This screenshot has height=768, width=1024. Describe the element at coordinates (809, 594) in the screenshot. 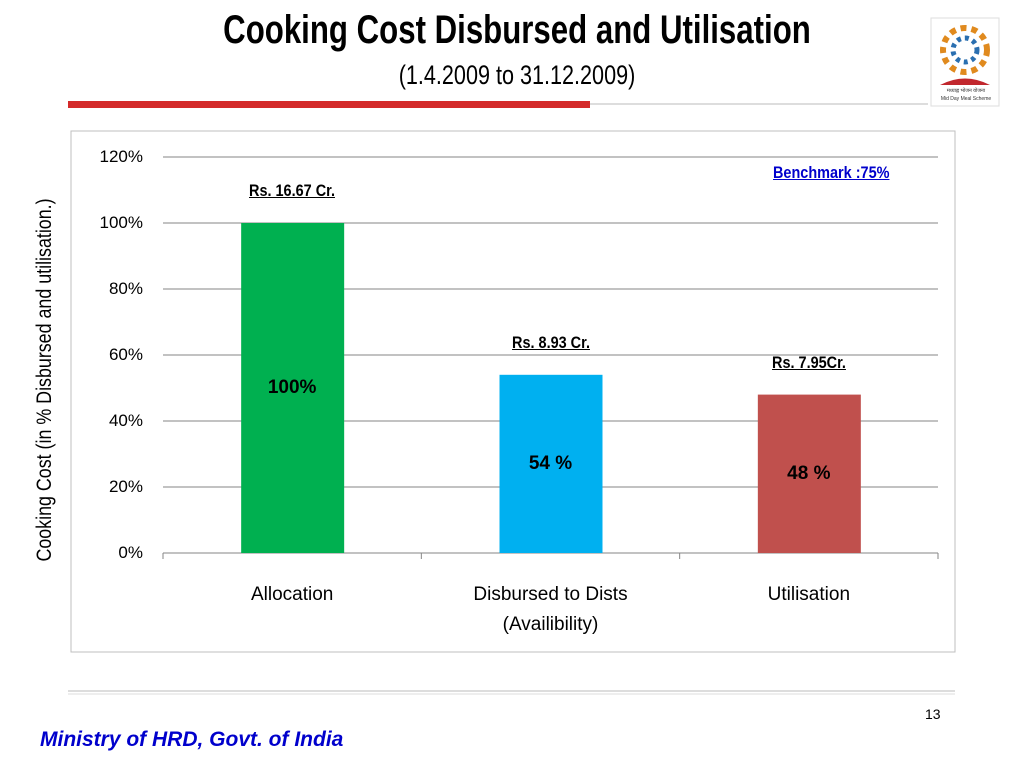

I see `x-tick-label: Utilisation` at that location.